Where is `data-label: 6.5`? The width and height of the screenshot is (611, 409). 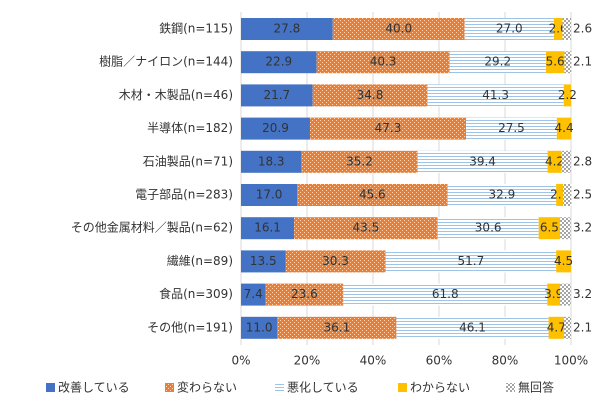 data-label: 6.5 is located at coordinates (549, 228).